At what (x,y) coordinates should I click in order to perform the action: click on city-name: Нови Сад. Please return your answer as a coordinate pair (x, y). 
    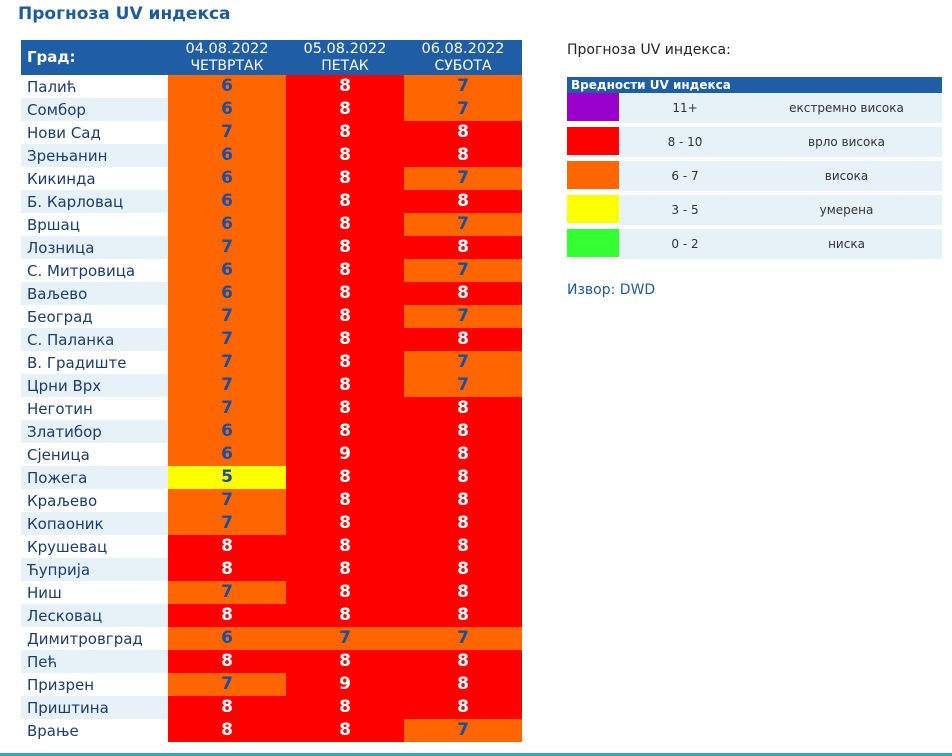
    Looking at the image, I should click on (94, 132).